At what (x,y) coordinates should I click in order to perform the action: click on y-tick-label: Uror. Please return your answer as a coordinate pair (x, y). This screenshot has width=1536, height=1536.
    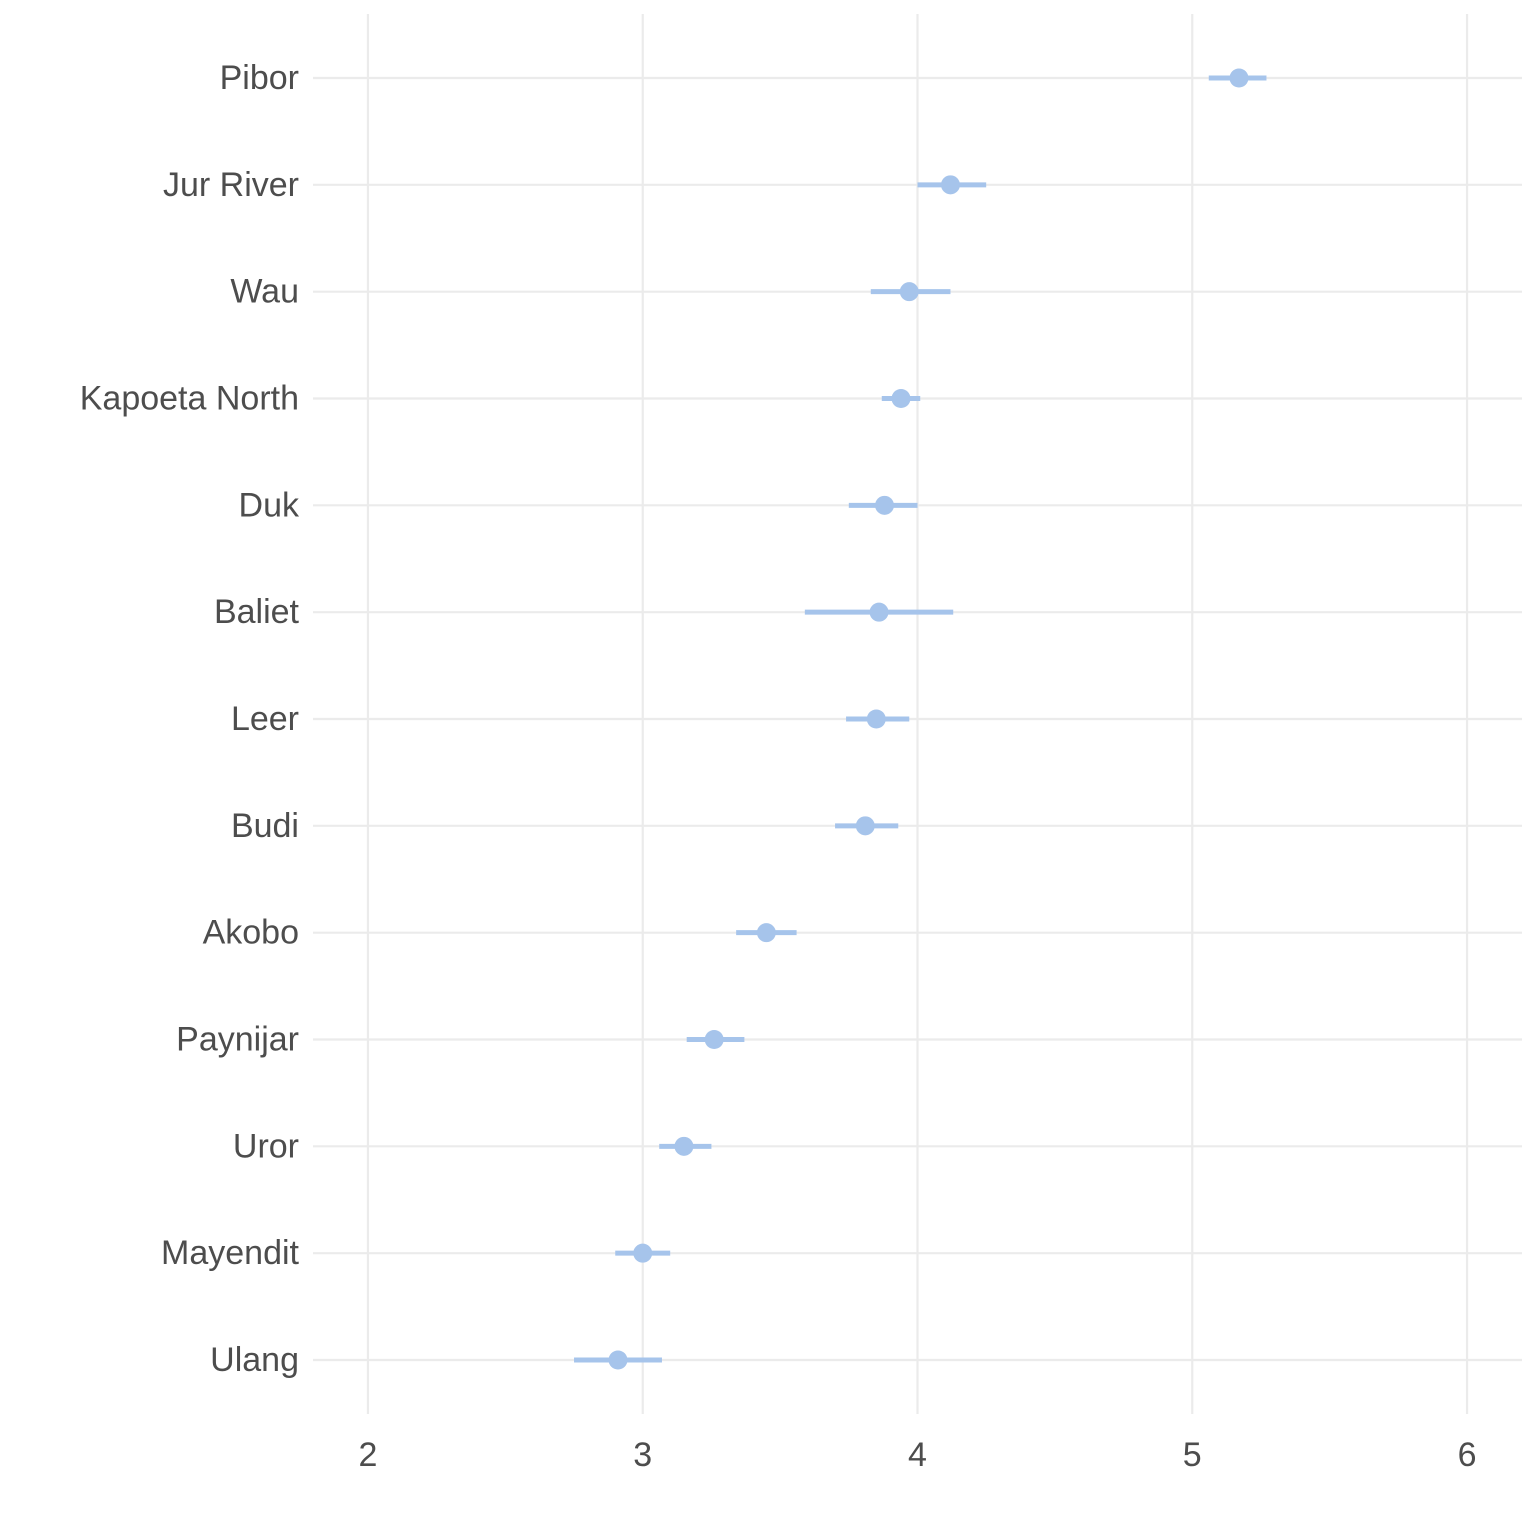
    Looking at the image, I should click on (266, 1146).